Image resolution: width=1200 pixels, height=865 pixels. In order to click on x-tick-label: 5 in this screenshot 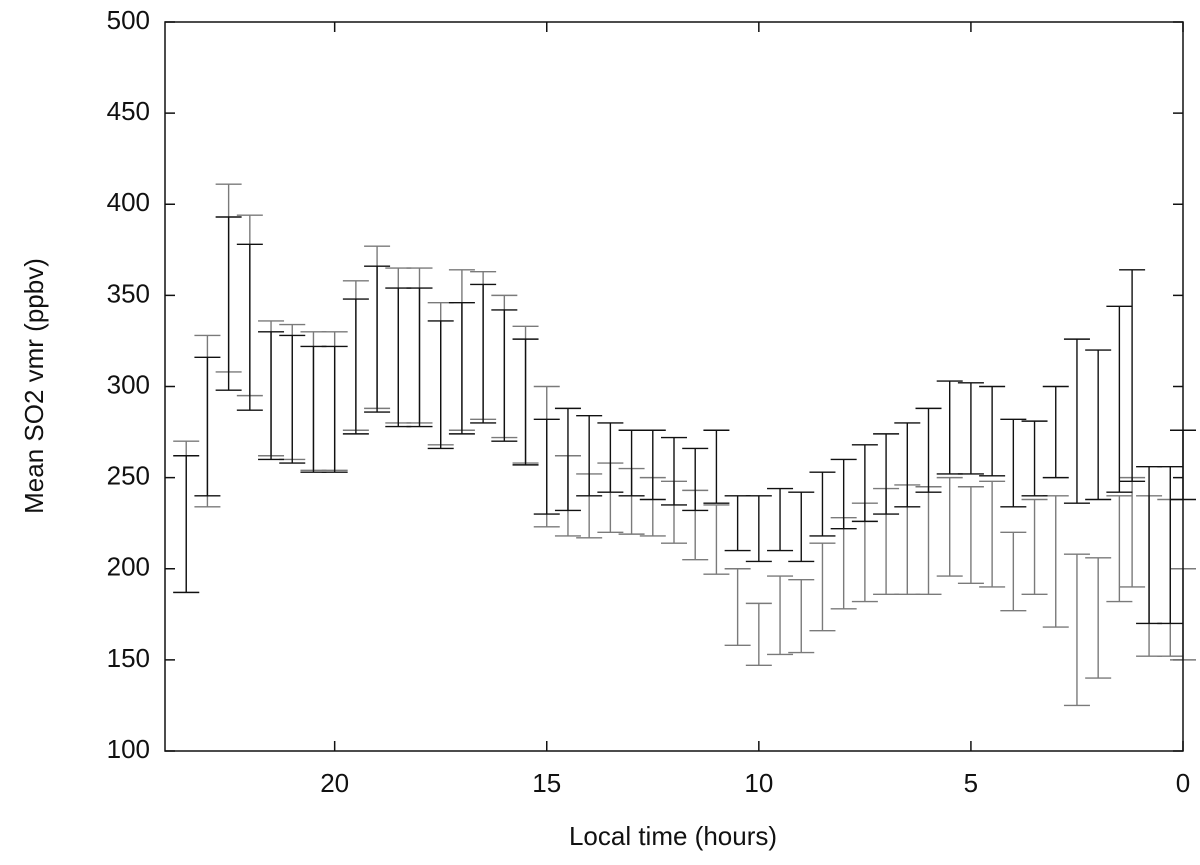, I will do `click(971, 783)`.